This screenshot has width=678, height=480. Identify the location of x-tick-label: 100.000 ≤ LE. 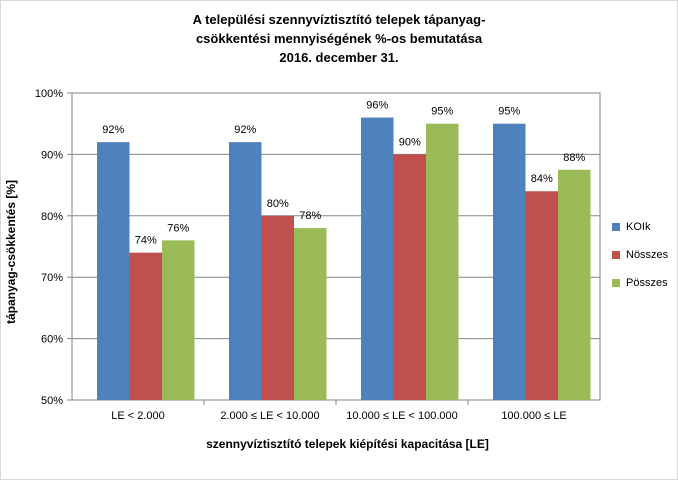
(533, 416).